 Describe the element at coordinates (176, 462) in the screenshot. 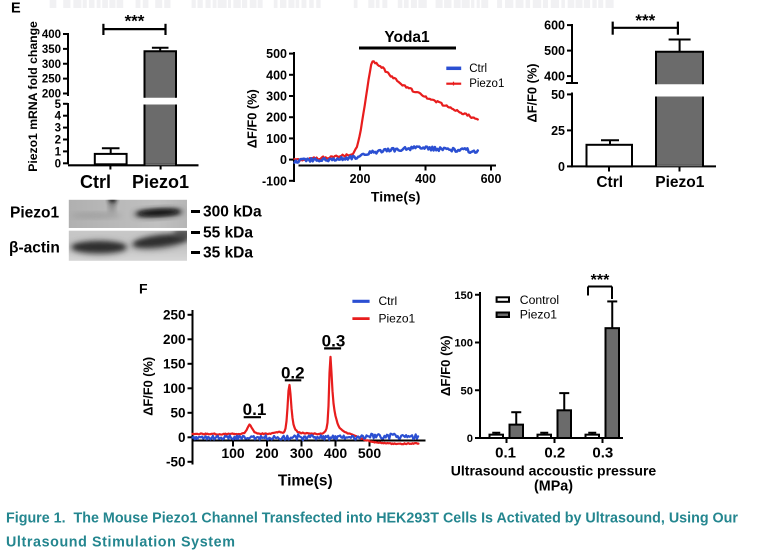

I see `svg-text: -50` at that location.